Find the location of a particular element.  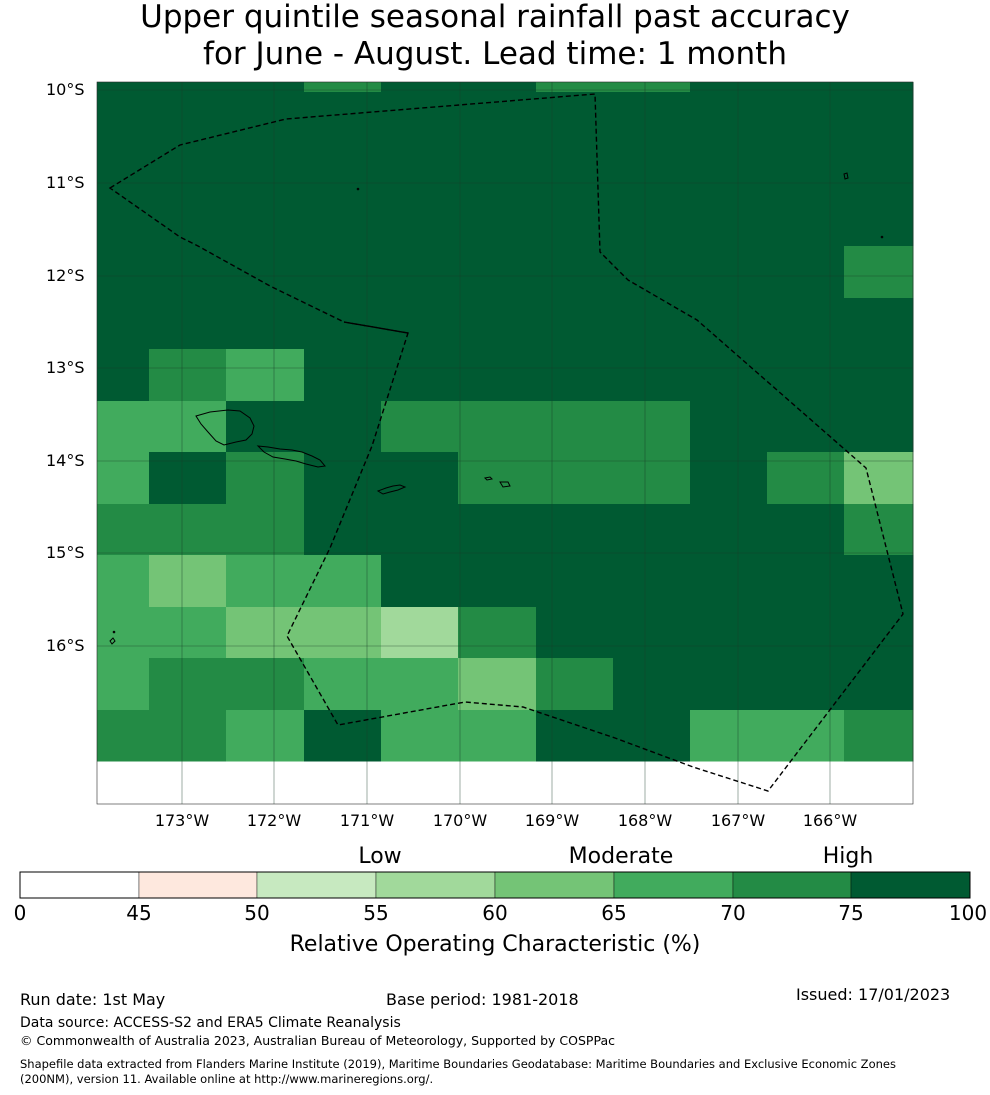

island-tutuila-outline is located at coordinates (391, 489).